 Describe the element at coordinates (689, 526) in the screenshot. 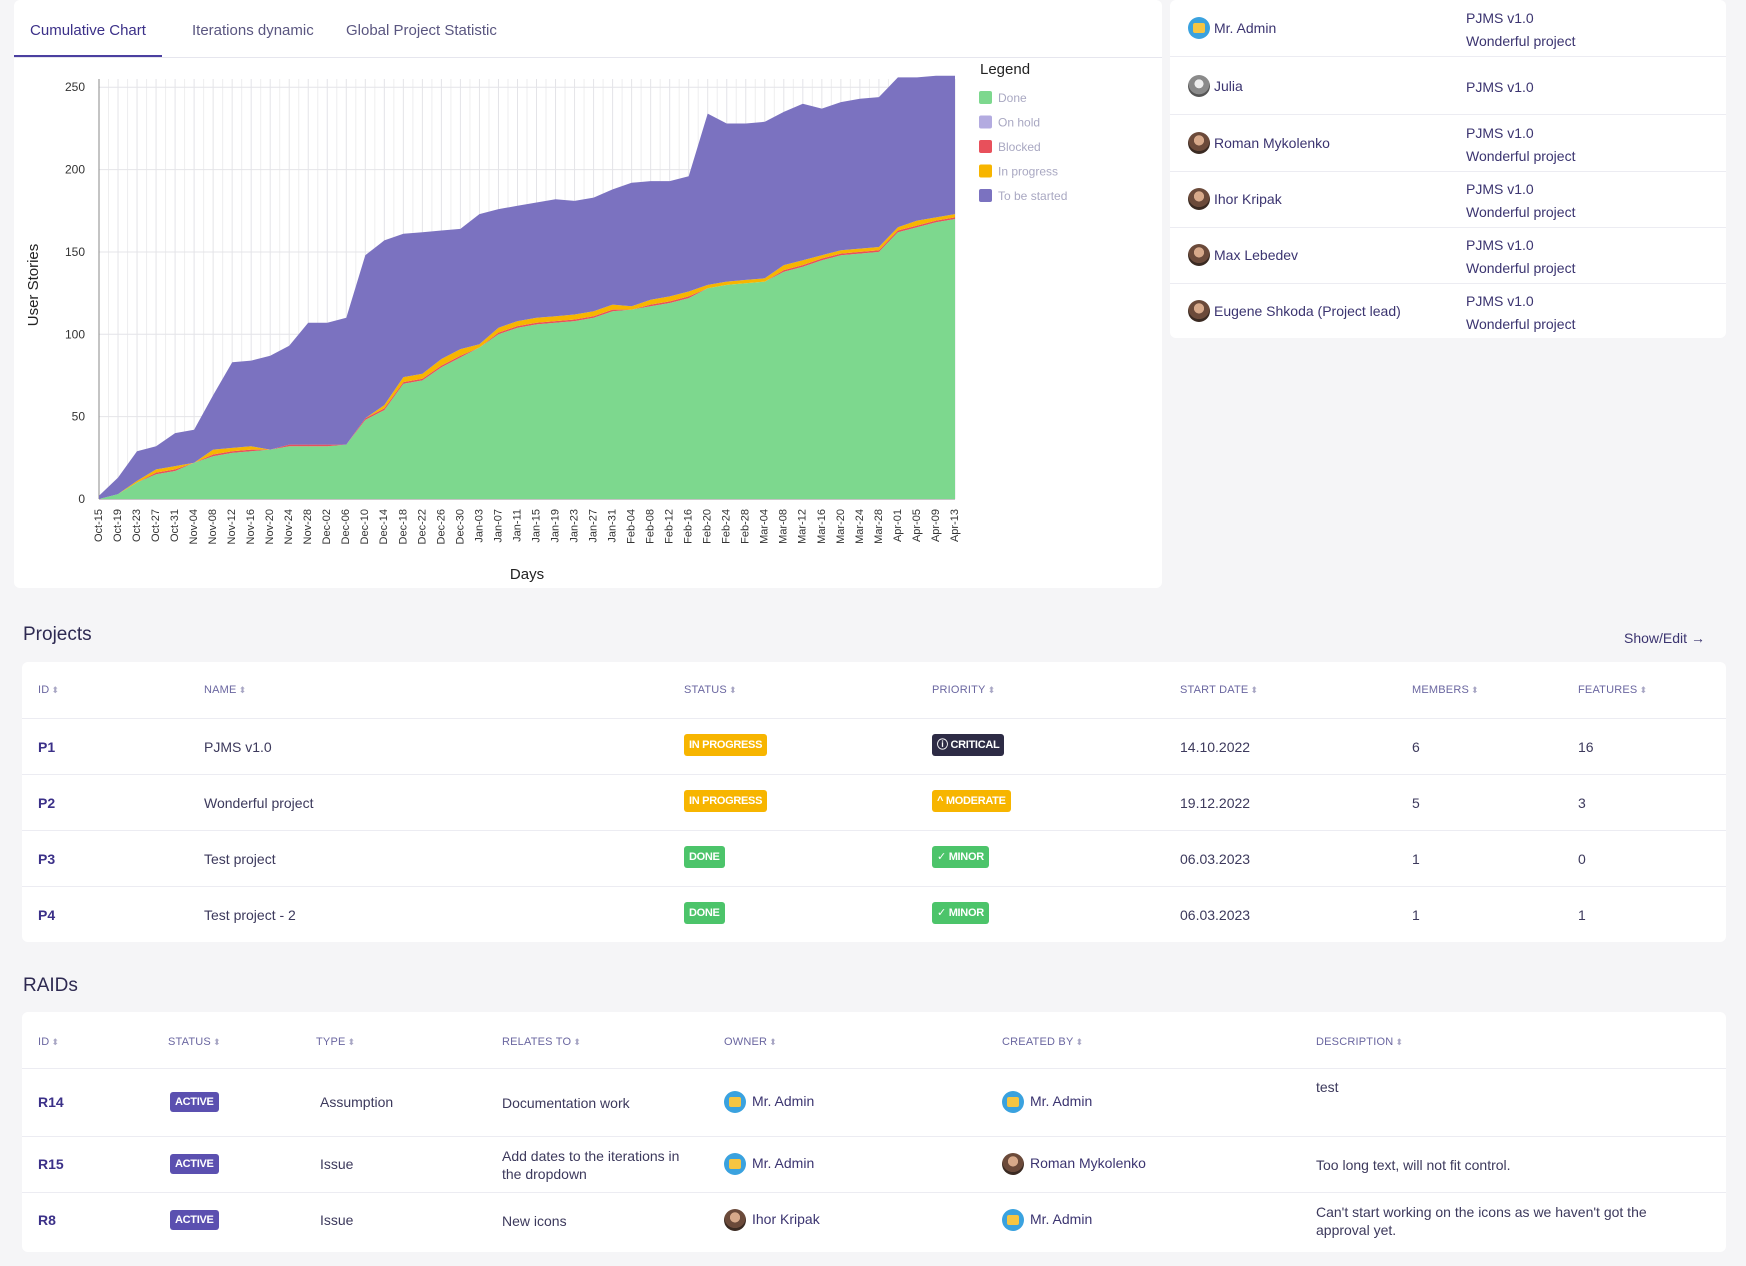

I see `x-tick-label: Feb-16` at that location.